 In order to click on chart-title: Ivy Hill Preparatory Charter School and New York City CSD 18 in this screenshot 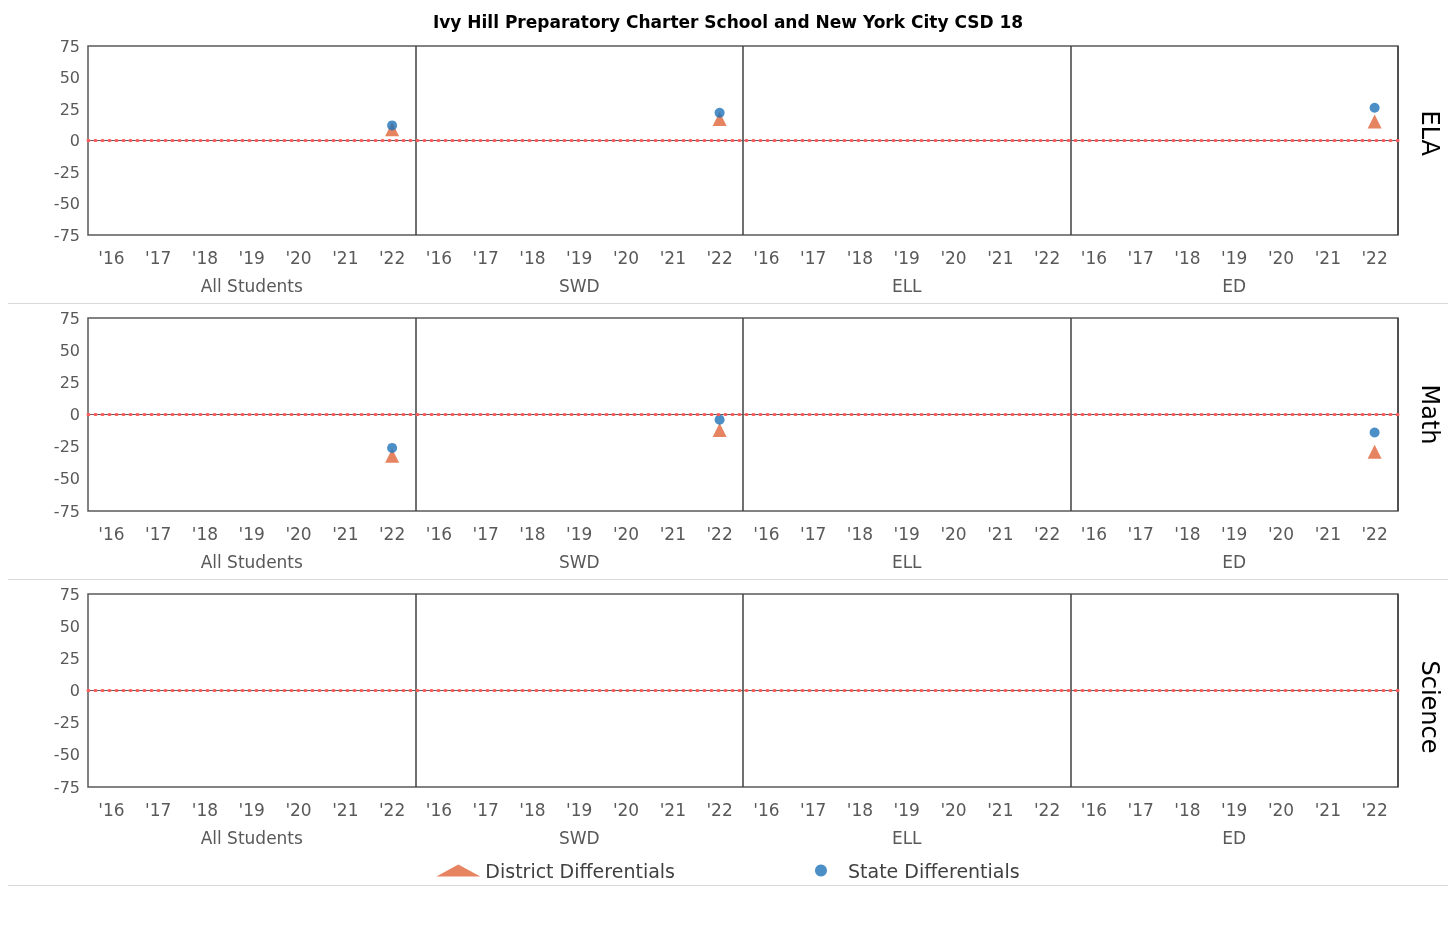, I will do `click(728, 21)`.